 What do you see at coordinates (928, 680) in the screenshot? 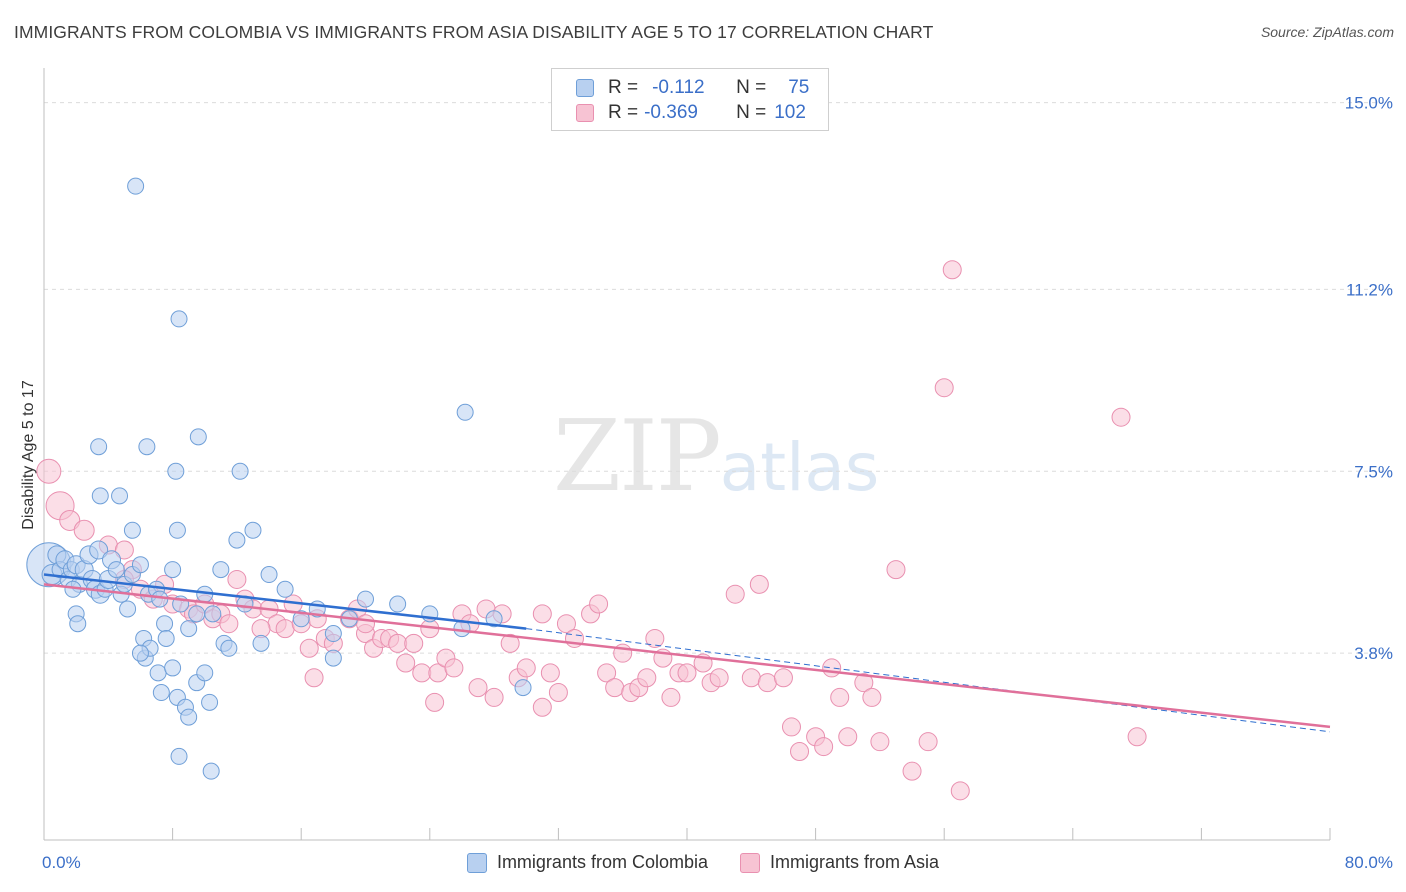
I see `colombia-trend-extension` at bounding box center [928, 680].